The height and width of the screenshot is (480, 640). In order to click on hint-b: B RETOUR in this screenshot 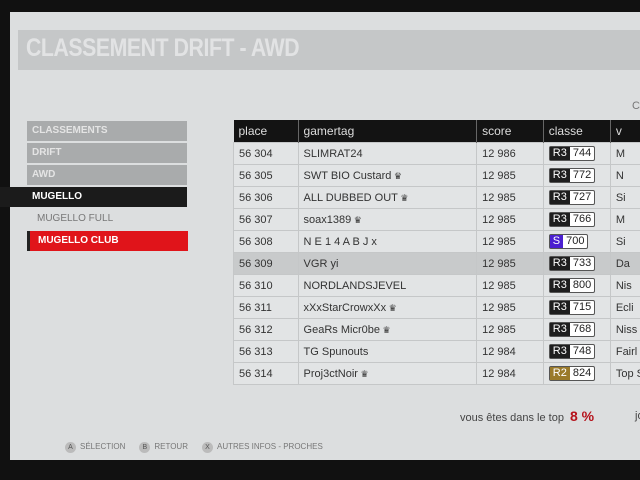, I will do `click(163, 447)`.